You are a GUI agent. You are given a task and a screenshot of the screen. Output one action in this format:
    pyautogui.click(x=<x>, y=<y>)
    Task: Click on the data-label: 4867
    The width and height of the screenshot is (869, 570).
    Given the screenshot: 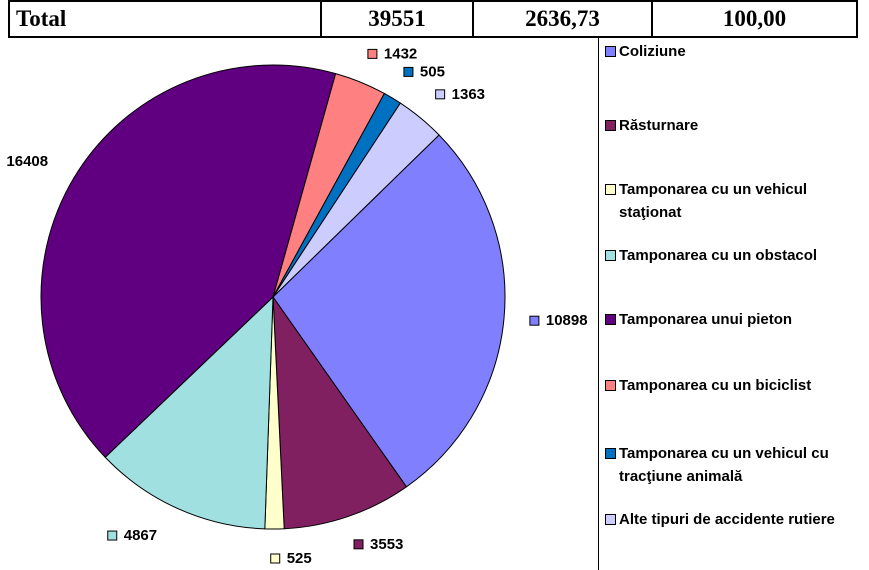 What is the action you would take?
    pyautogui.click(x=140, y=535)
    